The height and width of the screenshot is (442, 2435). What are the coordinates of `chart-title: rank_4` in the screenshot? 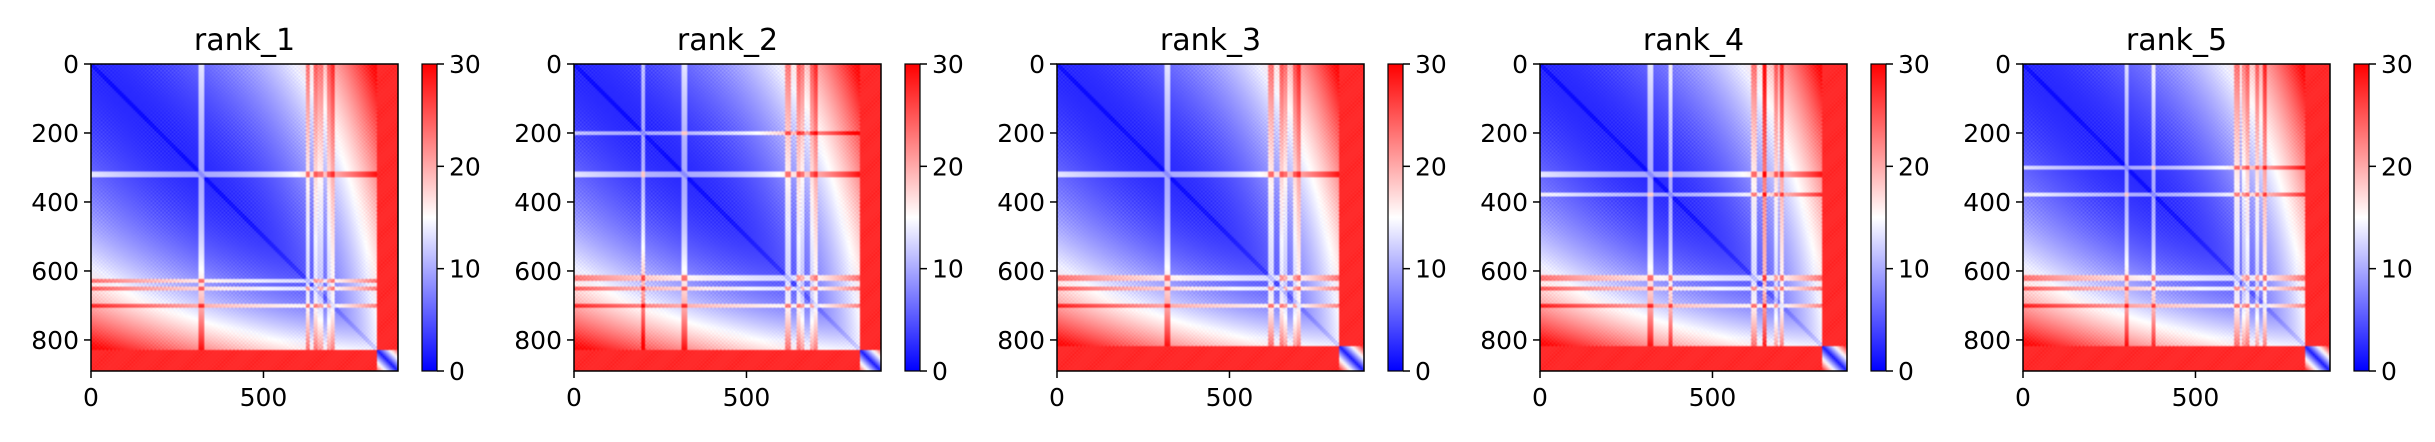 It's located at (1693, 40).